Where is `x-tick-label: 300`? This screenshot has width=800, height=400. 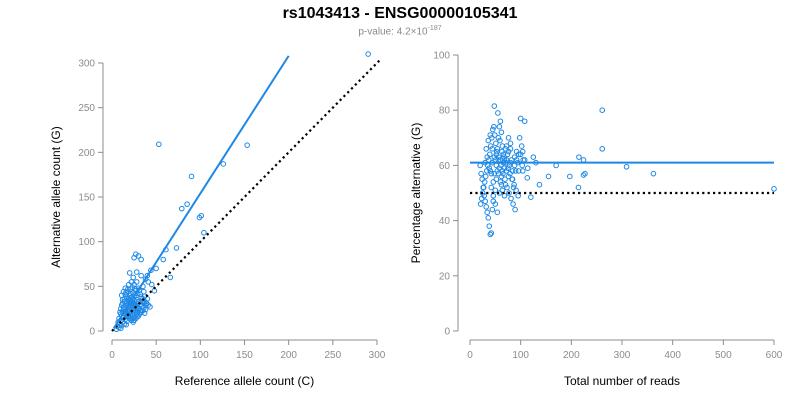
x-tick-label: 300 is located at coordinates (622, 355).